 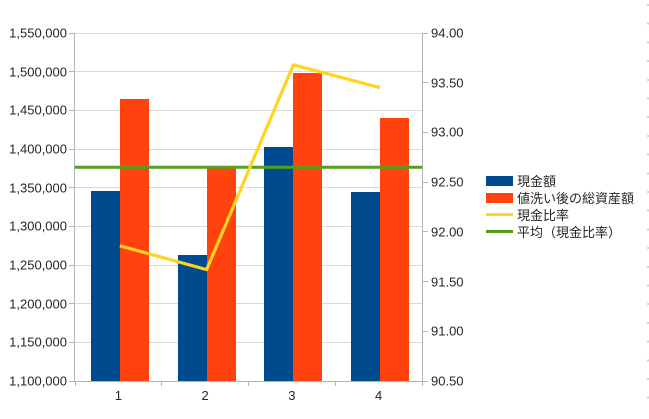 I want to click on y2-axis-label: 92.00, so click(x=447, y=232).